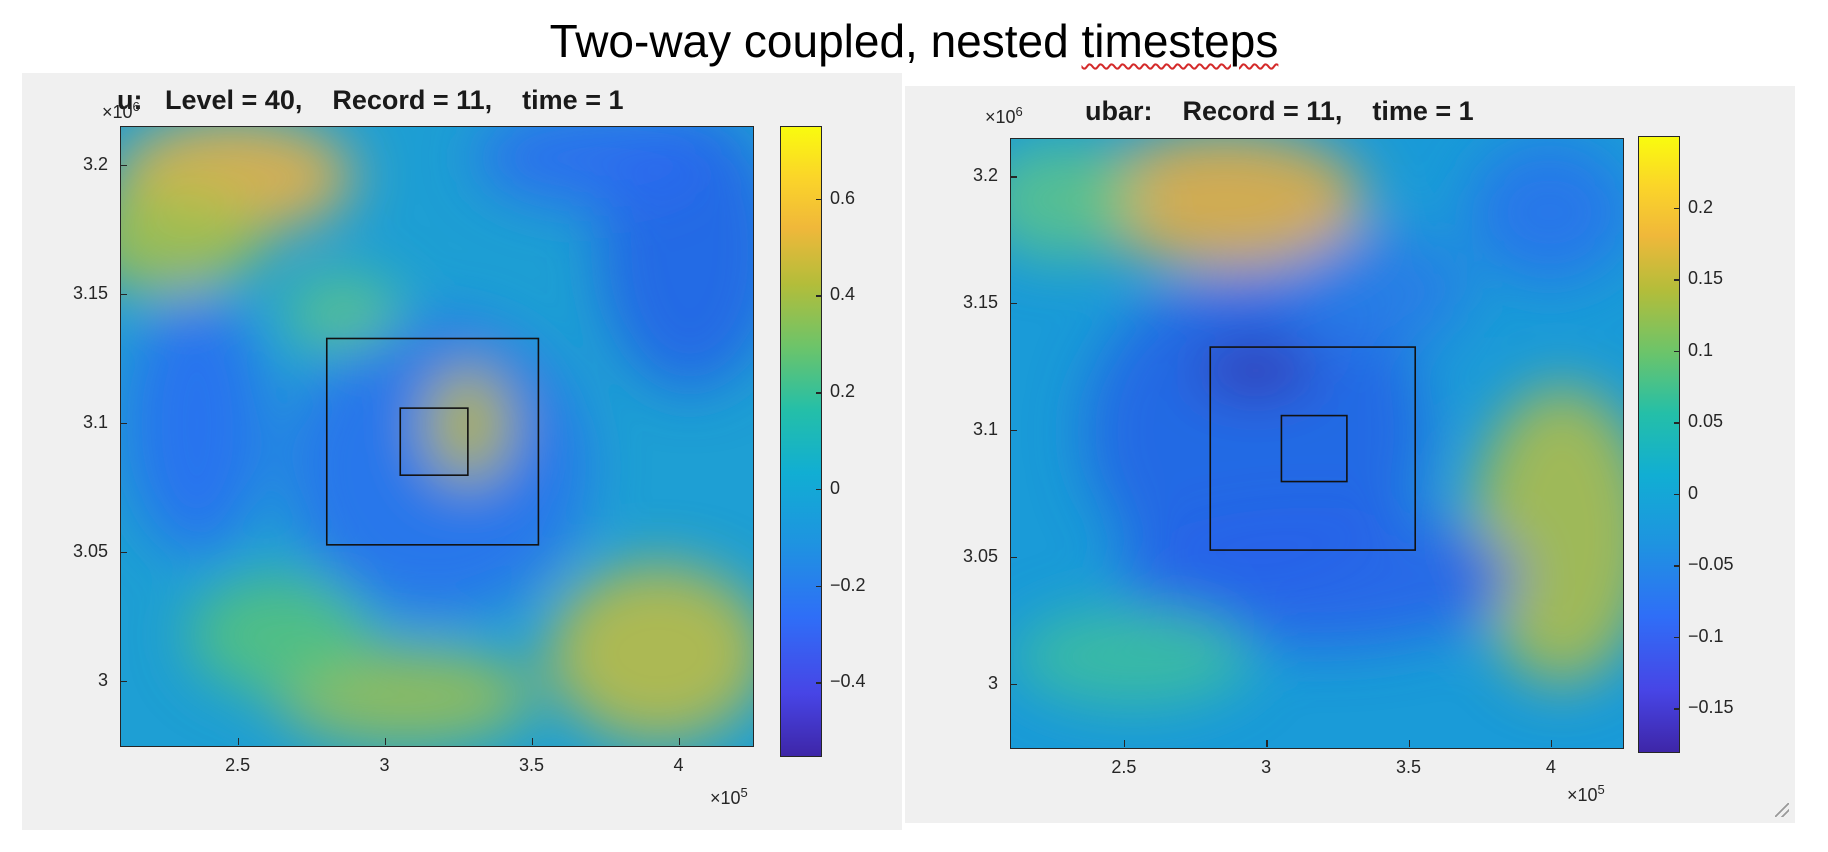 The image size is (1828, 852). I want to click on colorbar-tick-label-u: −0.2, so click(848, 584).